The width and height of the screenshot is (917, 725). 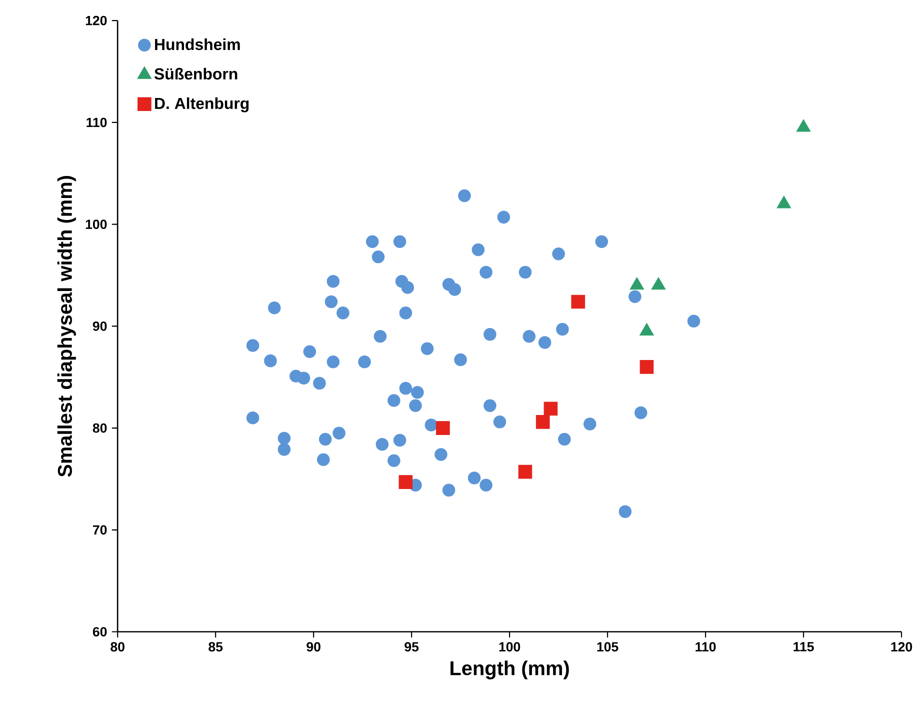 I want to click on x-tick-label: 105, so click(x=607, y=647).